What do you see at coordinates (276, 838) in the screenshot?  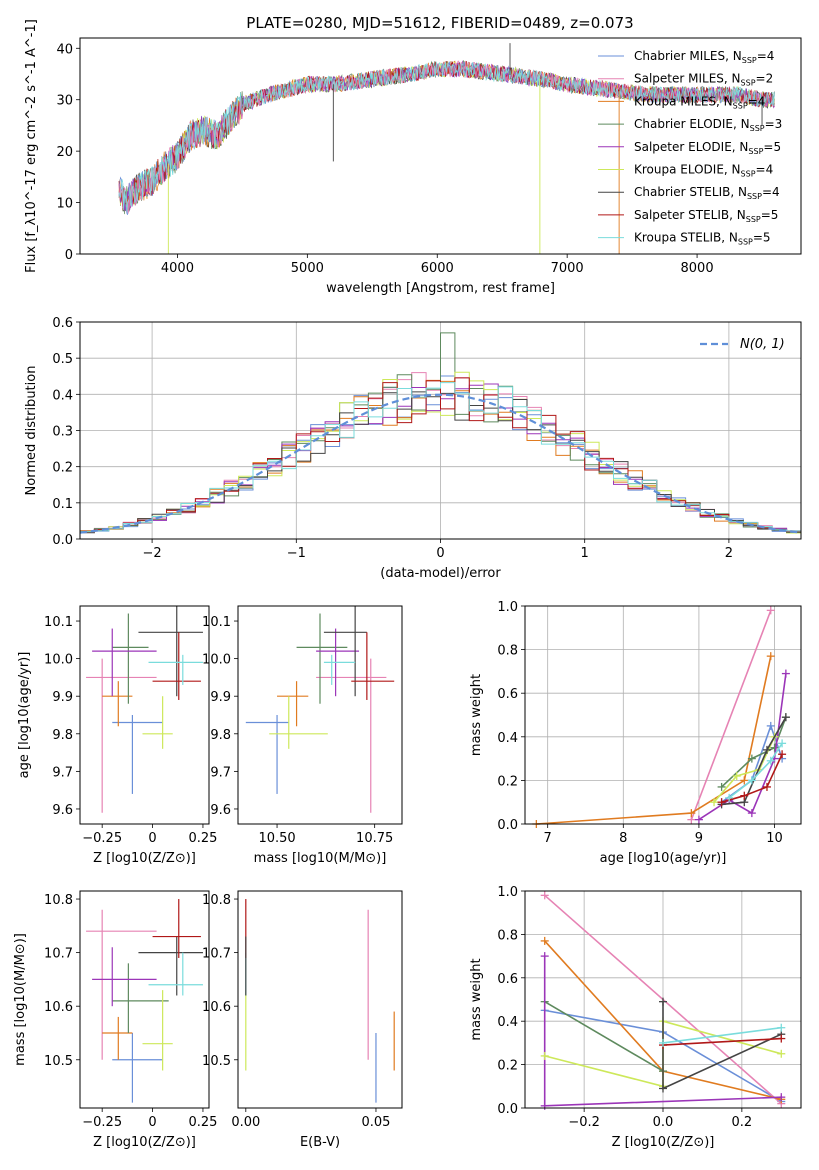 I see `x-tick-label: 10.50` at bounding box center [276, 838].